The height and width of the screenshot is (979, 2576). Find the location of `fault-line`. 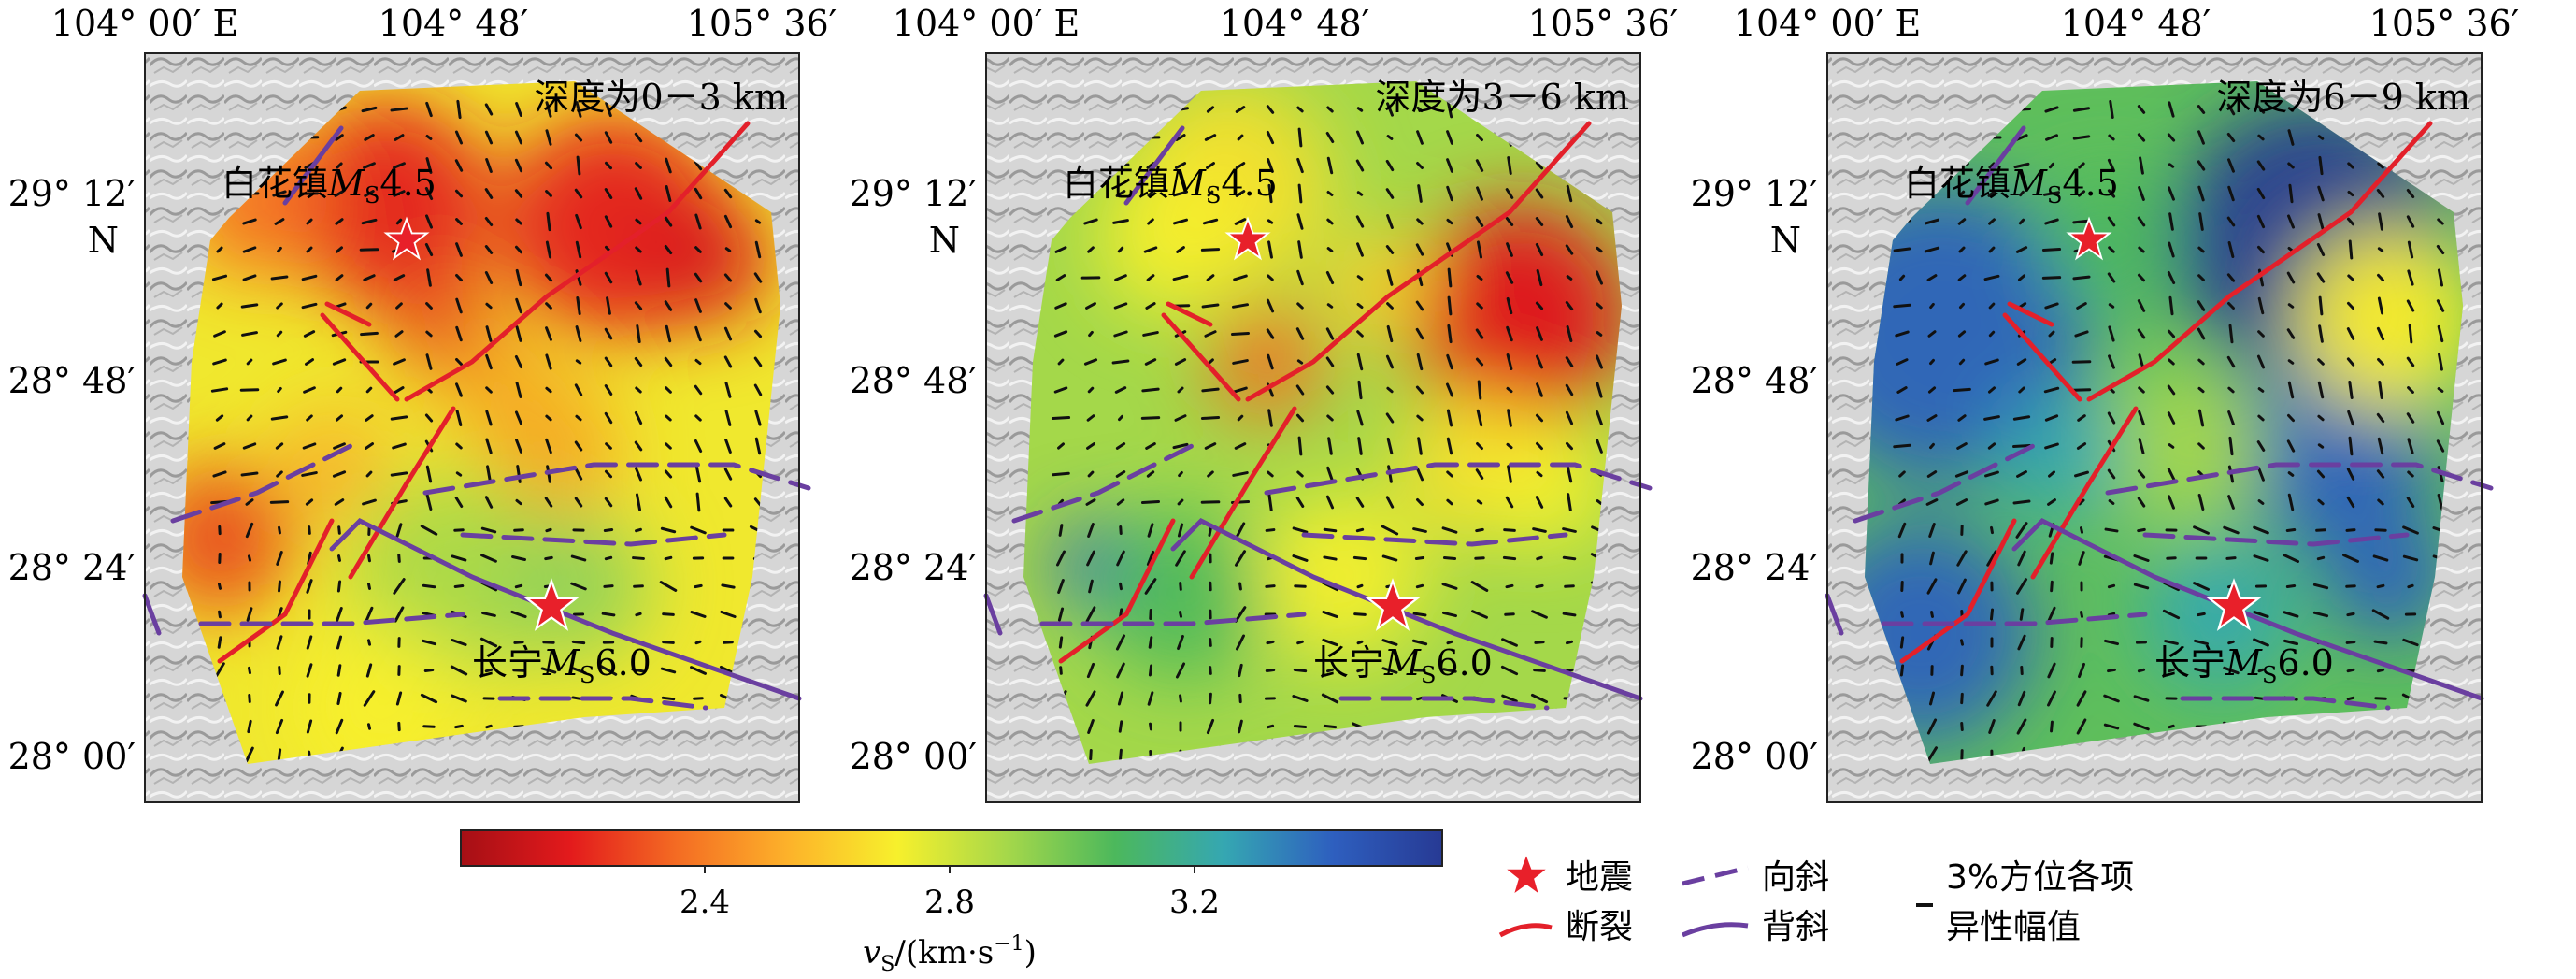

fault-line is located at coordinates (577, 261).